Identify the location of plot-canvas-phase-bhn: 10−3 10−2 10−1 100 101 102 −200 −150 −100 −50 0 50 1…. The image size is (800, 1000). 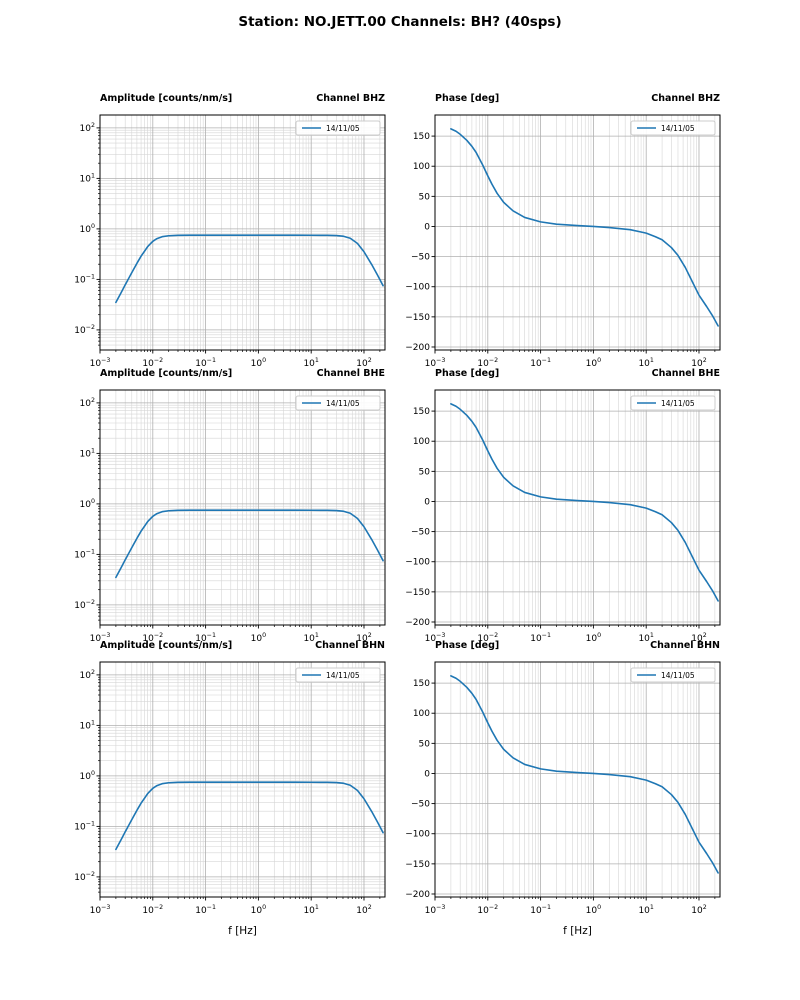
(563, 799).